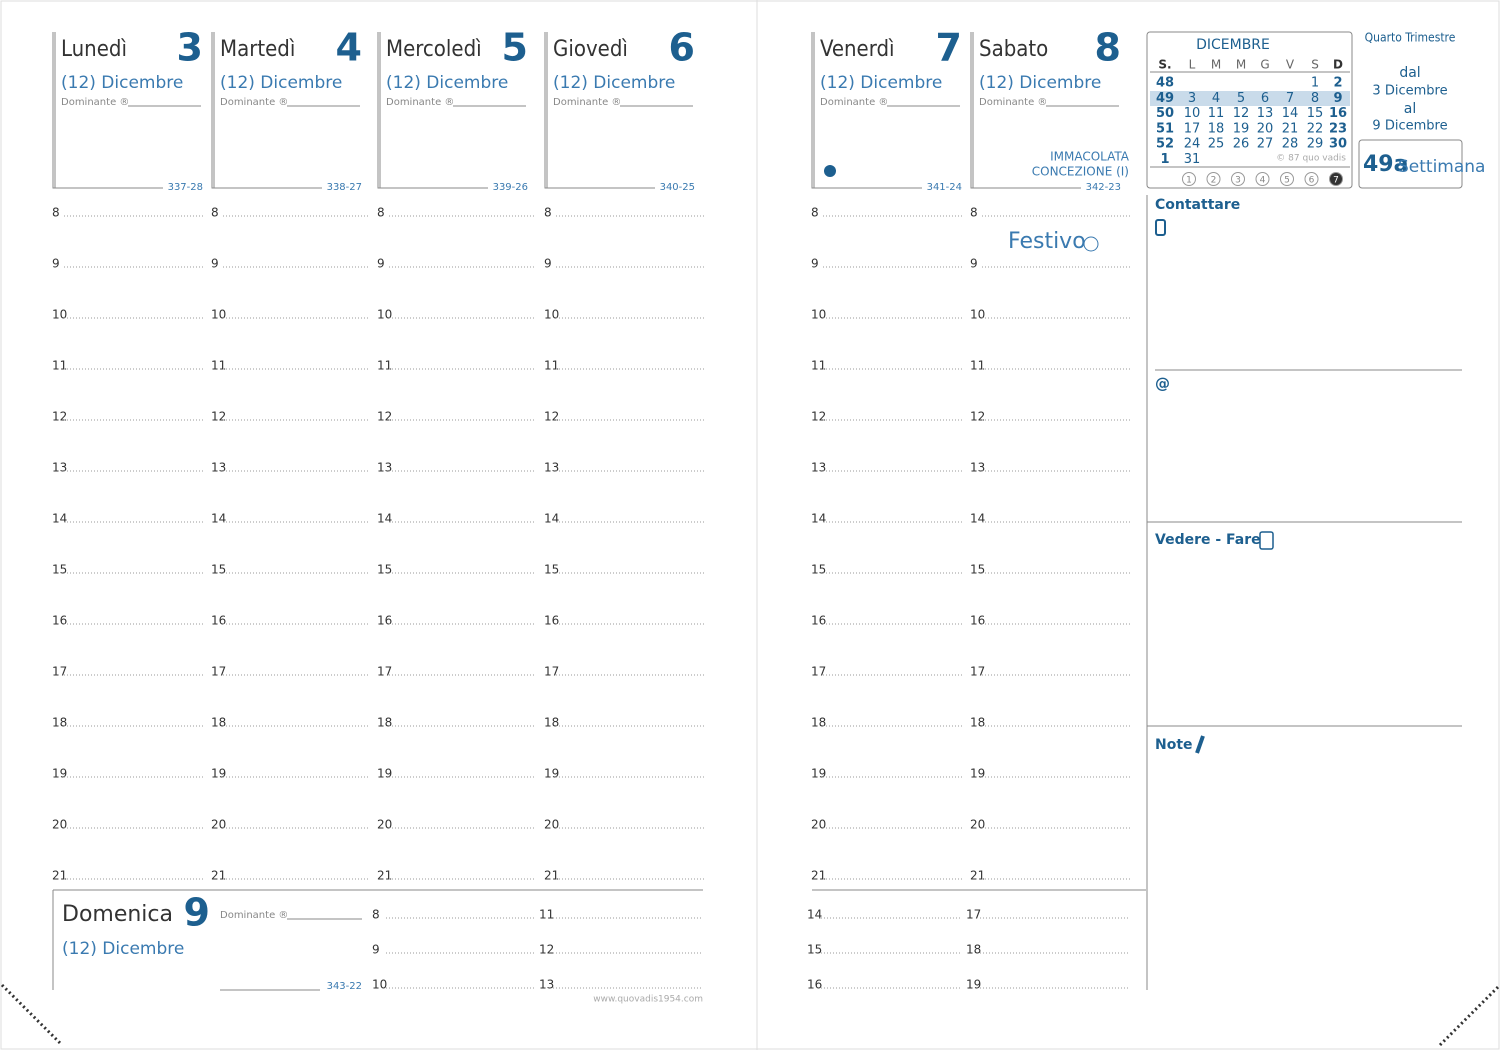 Image resolution: width=1500 pixels, height=1050 pixels. What do you see at coordinates (1250, 98) in the screenshot?
I see `current-week` at bounding box center [1250, 98].